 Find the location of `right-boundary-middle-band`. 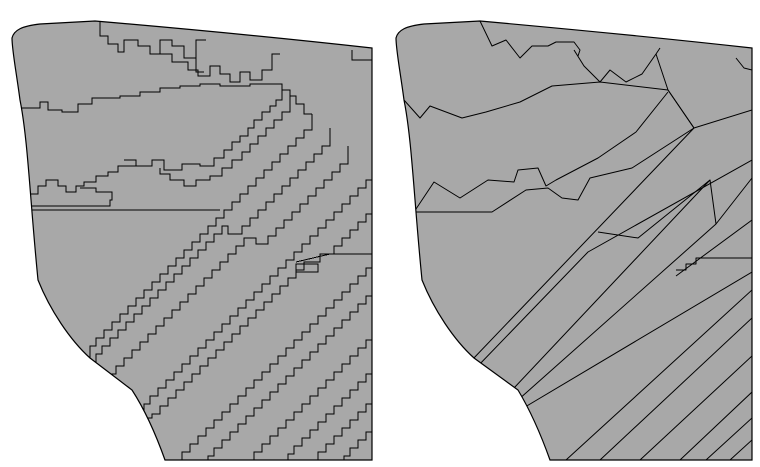

right-boundary-middle-band is located at coordinates (541, 152).